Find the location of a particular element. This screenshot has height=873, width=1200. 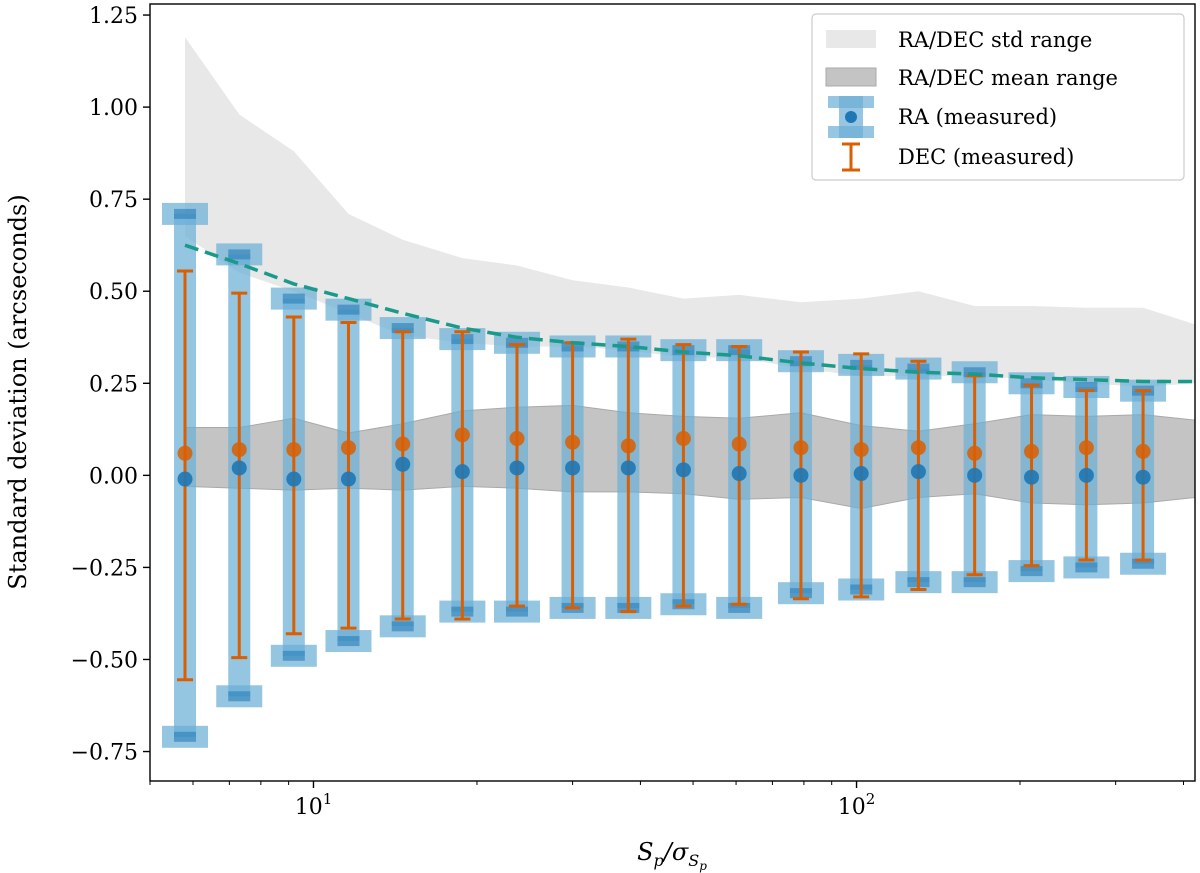

y-tick-label: 0.75 is located at coordinates (113, 200).